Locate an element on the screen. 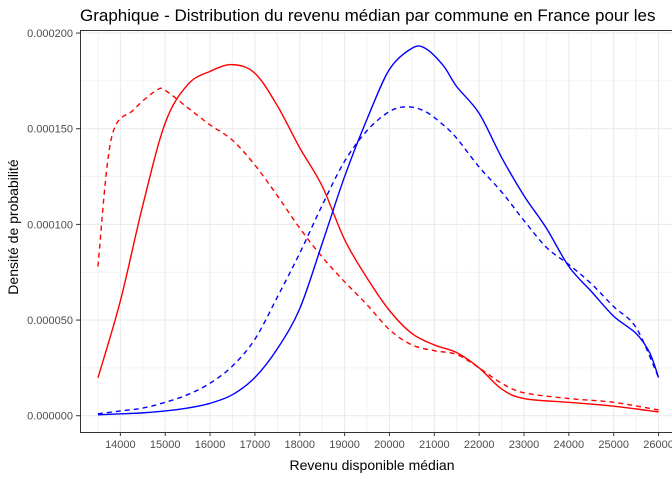  y-axis: 0.000000 0.000050 0.000100 0.000150 0.000200 is located at coordinates (53, 225).